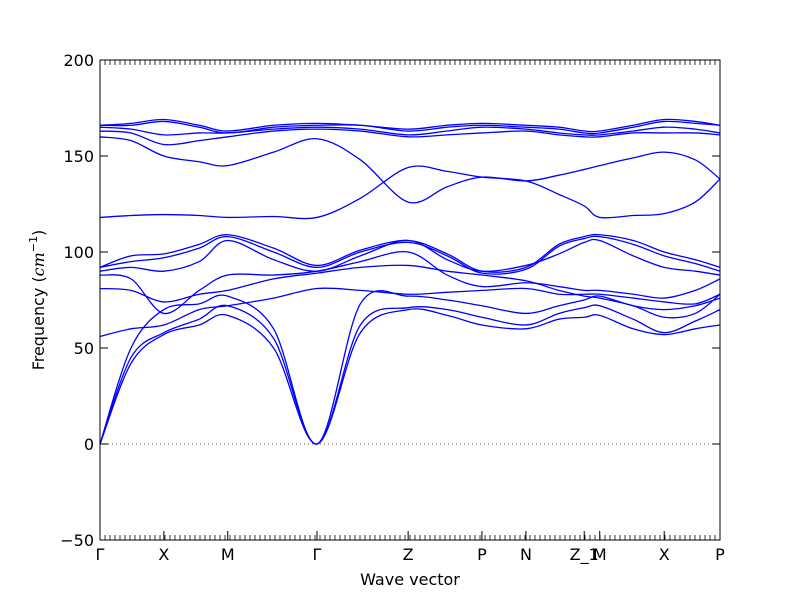 The height and width of the screenshot is (600, 800). What do you see at coordinates (89, 444) in the screenshot?
I see `y-tick-label: 0` at bounding box center [89, 444].